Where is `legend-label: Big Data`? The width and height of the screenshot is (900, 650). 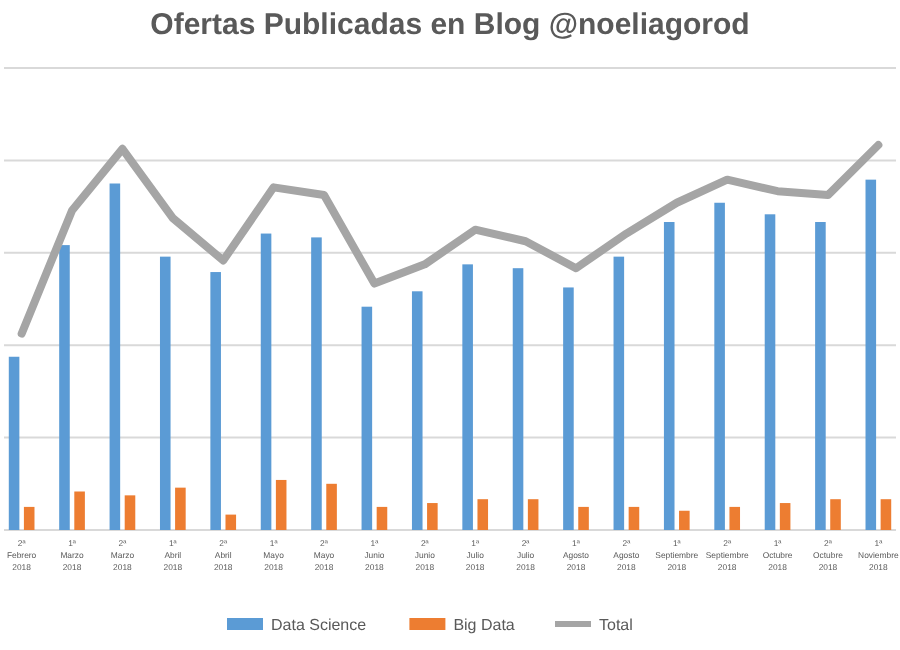 legend-label: Big Data is located at coordinates (484, 625).